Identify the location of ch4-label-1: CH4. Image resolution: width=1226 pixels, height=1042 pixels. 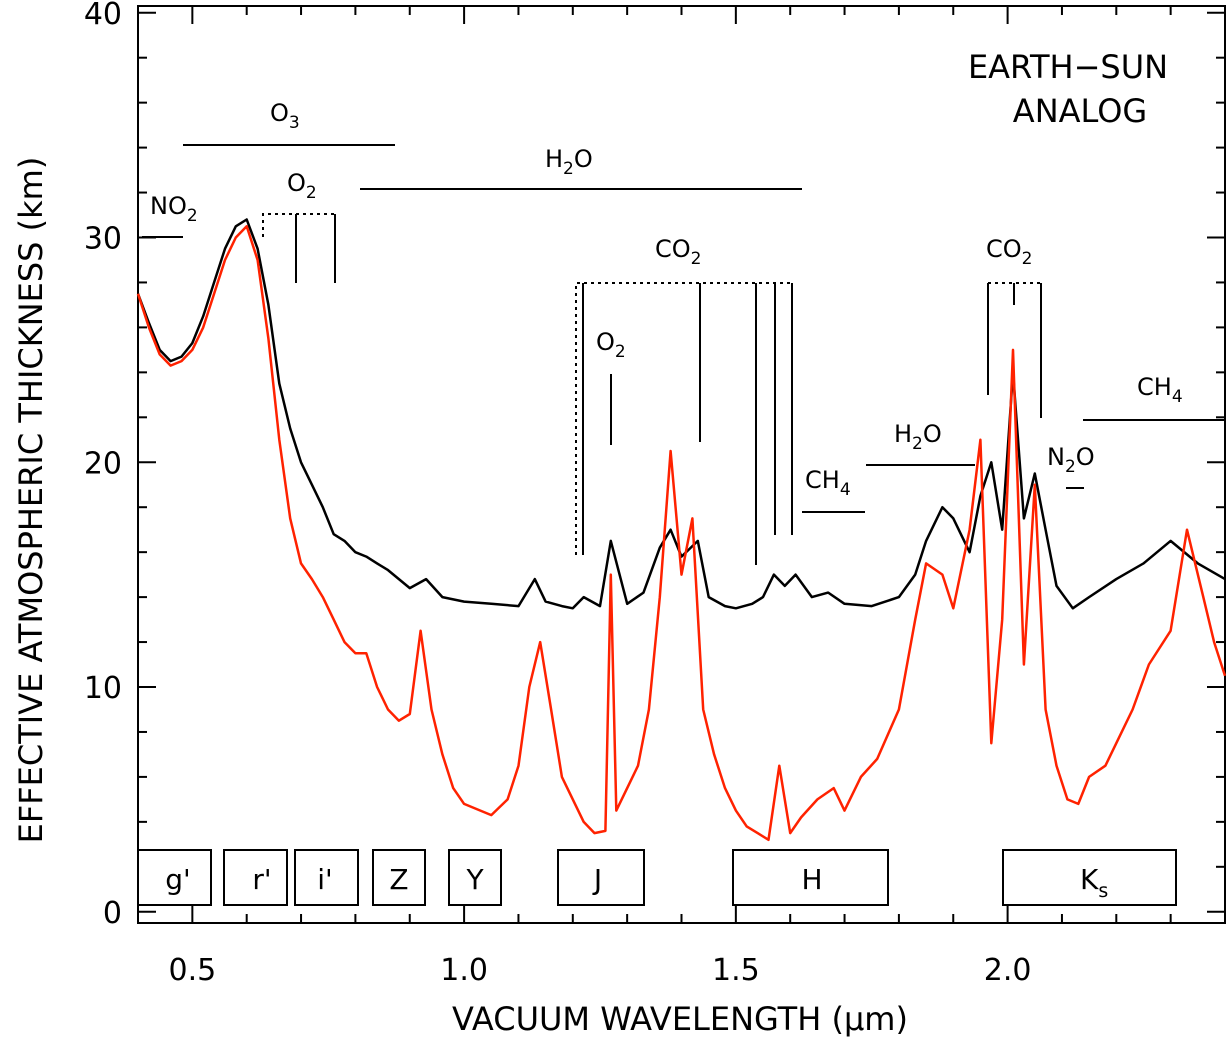
(828, 483).